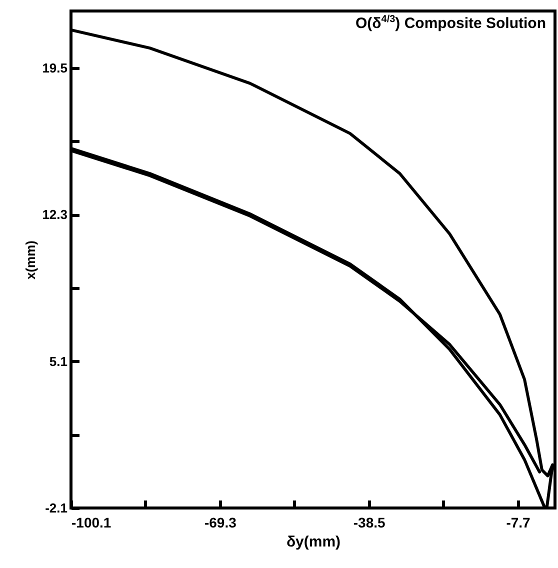  I want to click on x-tick-label: -69.3, so click(220, 522).